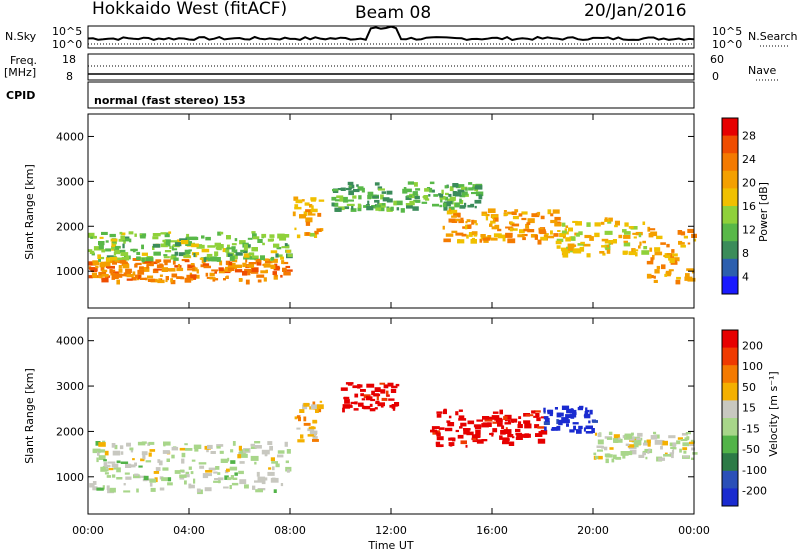 This screenshot has height=554, width=800. What do you see at coordinates (69, 76) in the screenshot?
I see `freq-tick-bottom: 8` at bounding box center [69, 76].